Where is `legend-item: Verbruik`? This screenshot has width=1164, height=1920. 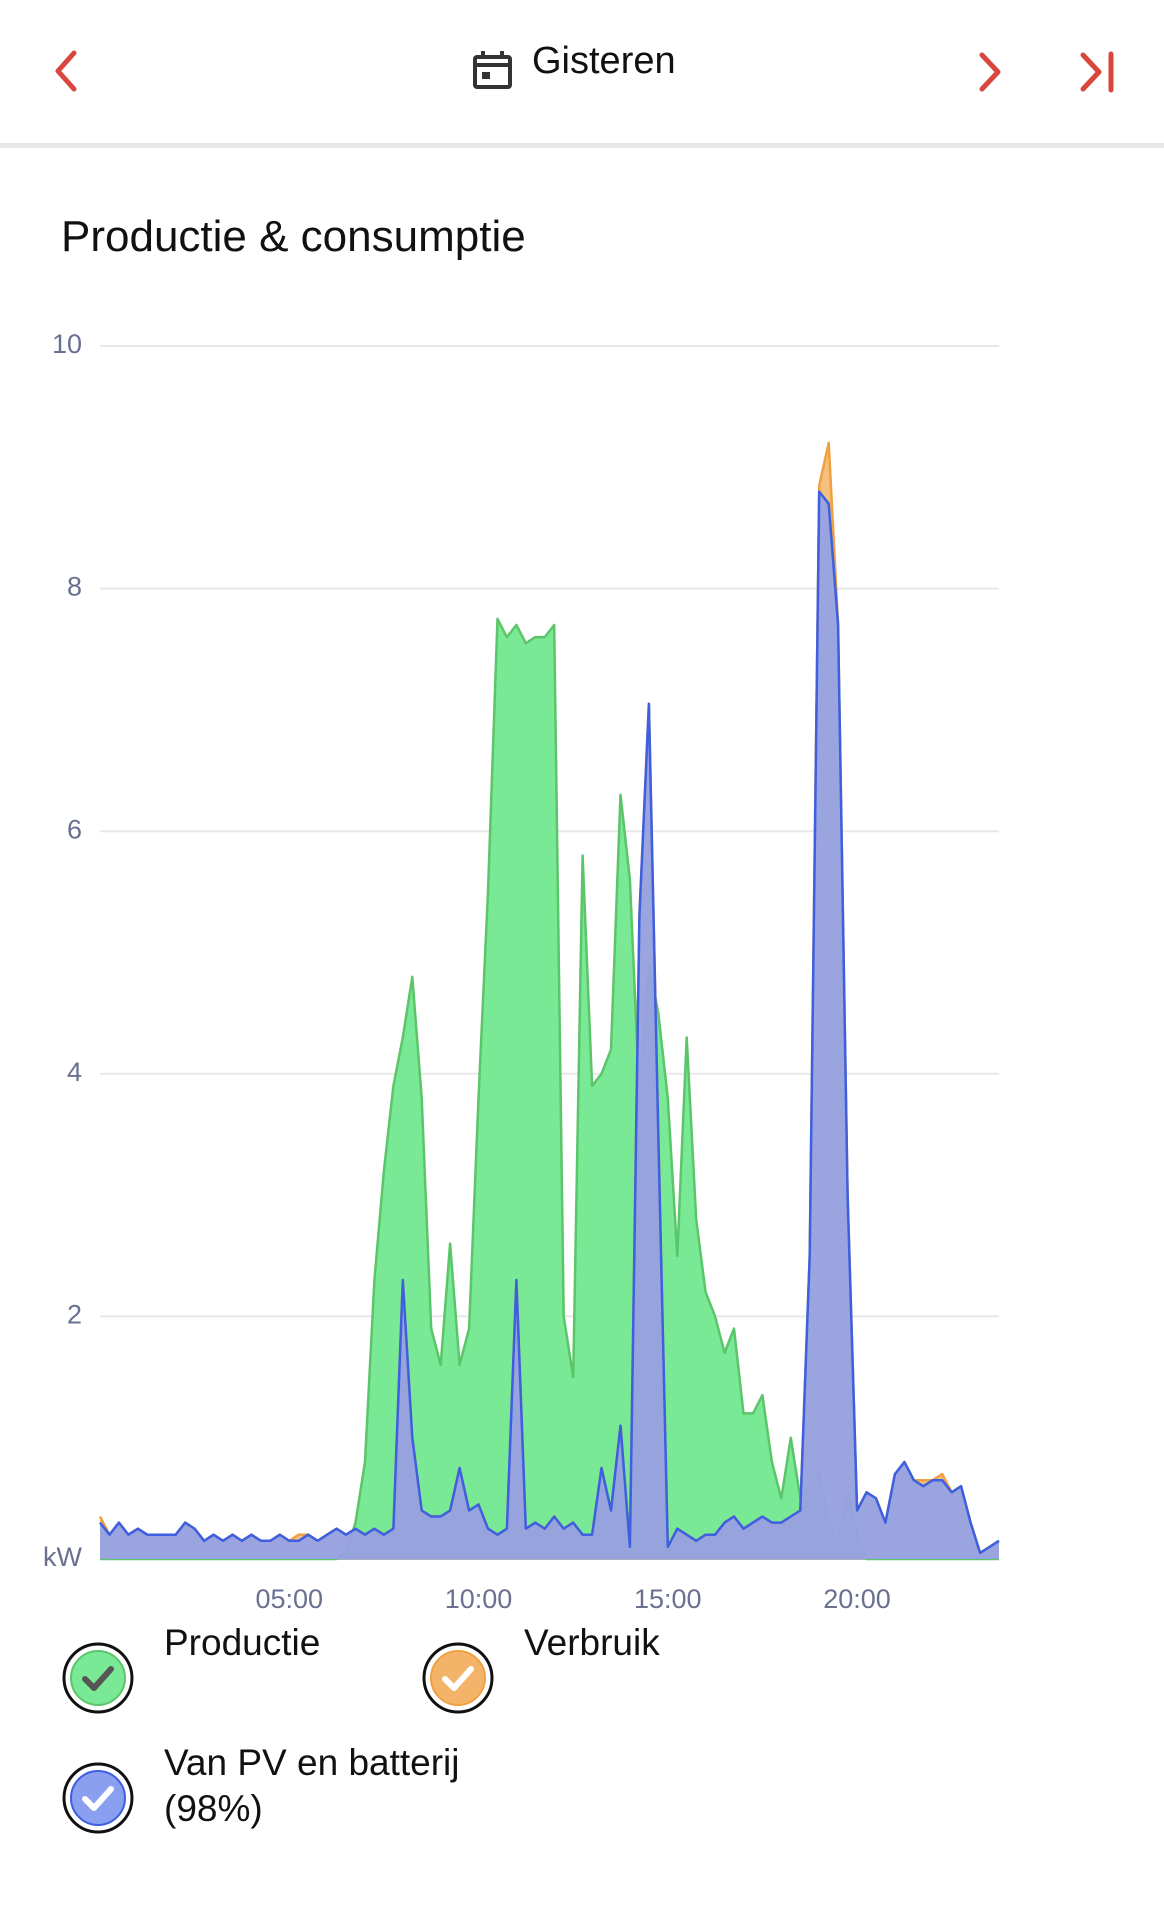 legend-item: Verbruik is located at coordinates (657, 1669).